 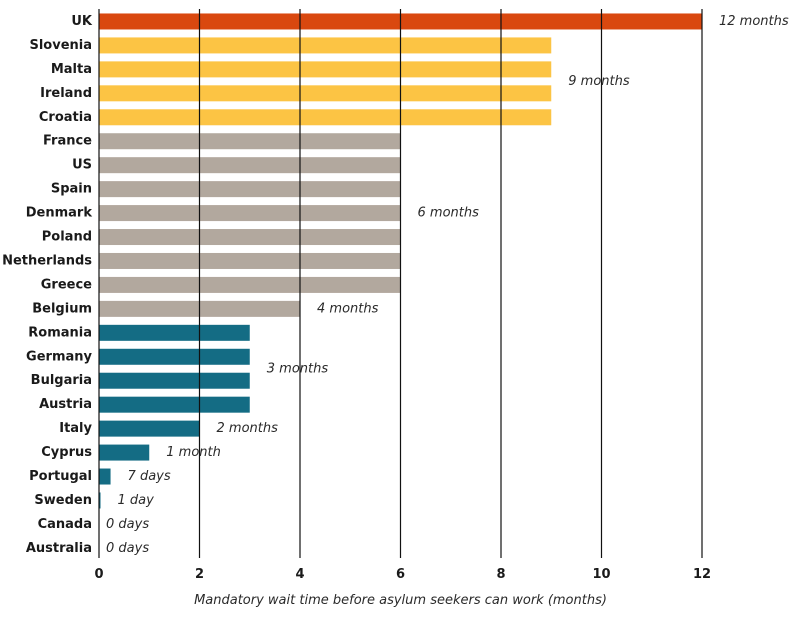 What do you see at coordinates (199, 574) in the screenshot?
I see `x-tick-label: 2` at bounding box center [199, 574].